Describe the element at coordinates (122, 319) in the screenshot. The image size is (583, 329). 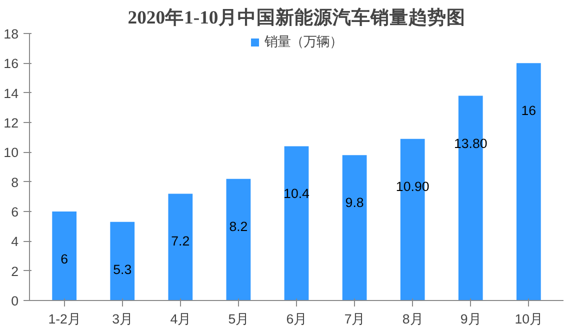
I see `x-tick-label: 3月` at that location.